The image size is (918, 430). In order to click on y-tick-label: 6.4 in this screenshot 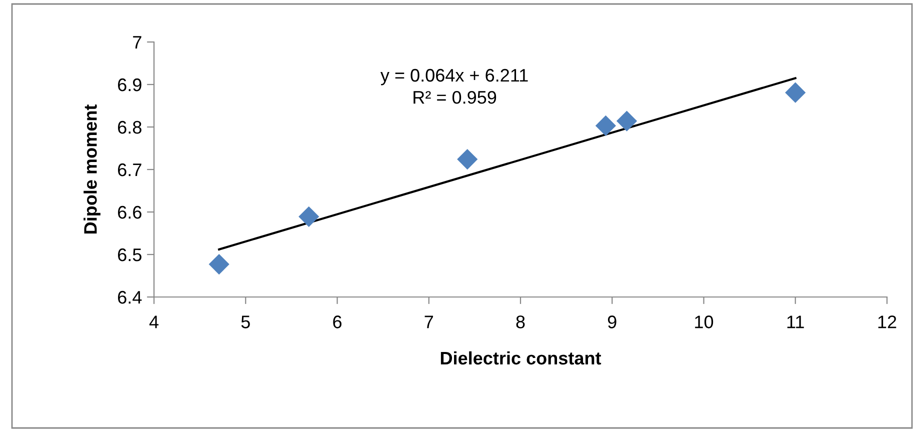, I will do `click(130, 297)`.